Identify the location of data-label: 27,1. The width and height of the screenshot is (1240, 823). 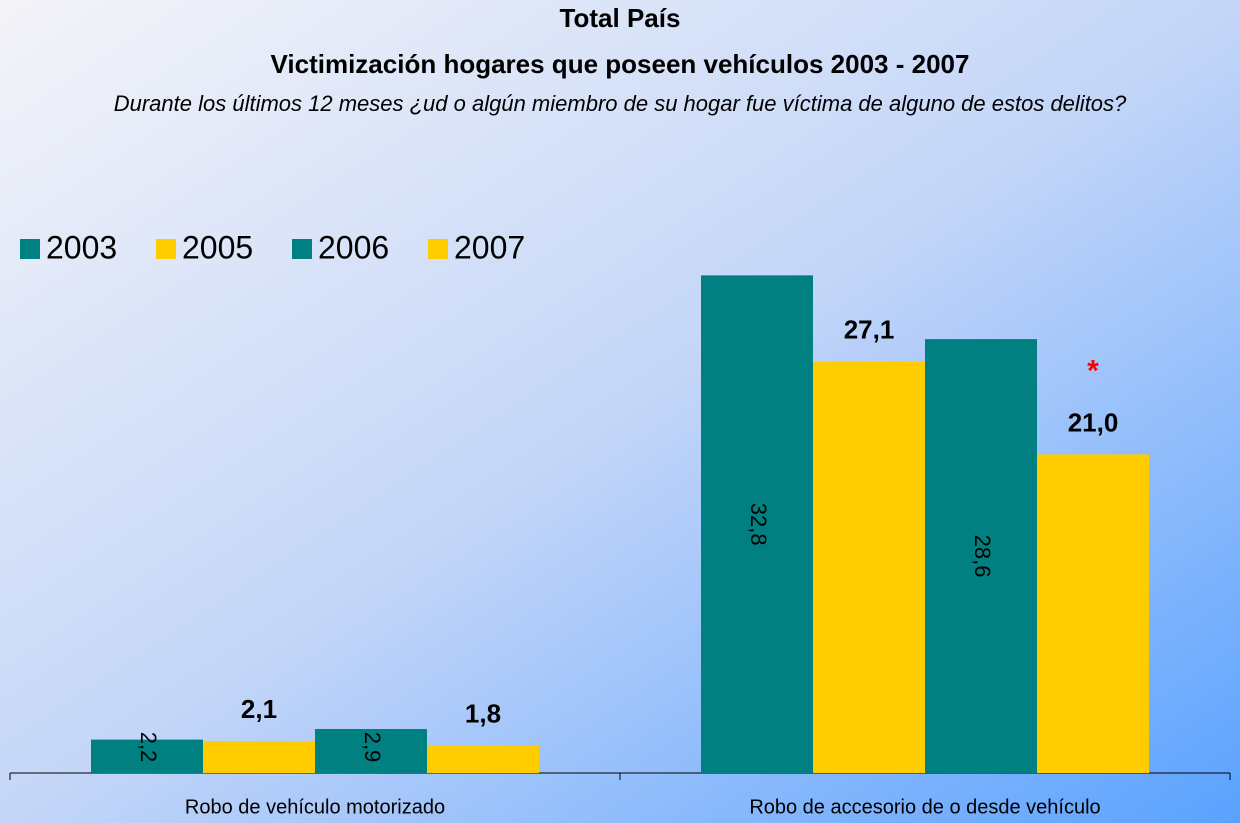
(869, 330).